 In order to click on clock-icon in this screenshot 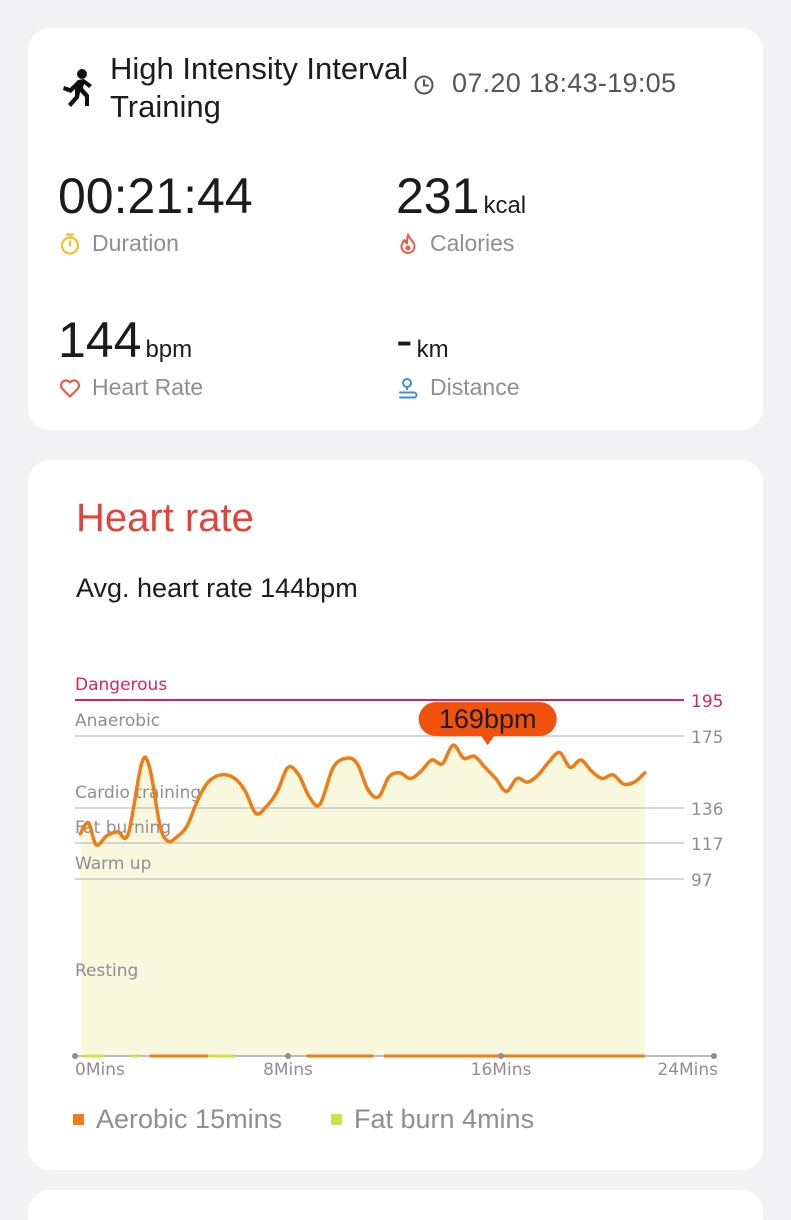, I will do `click(424, 85)`.